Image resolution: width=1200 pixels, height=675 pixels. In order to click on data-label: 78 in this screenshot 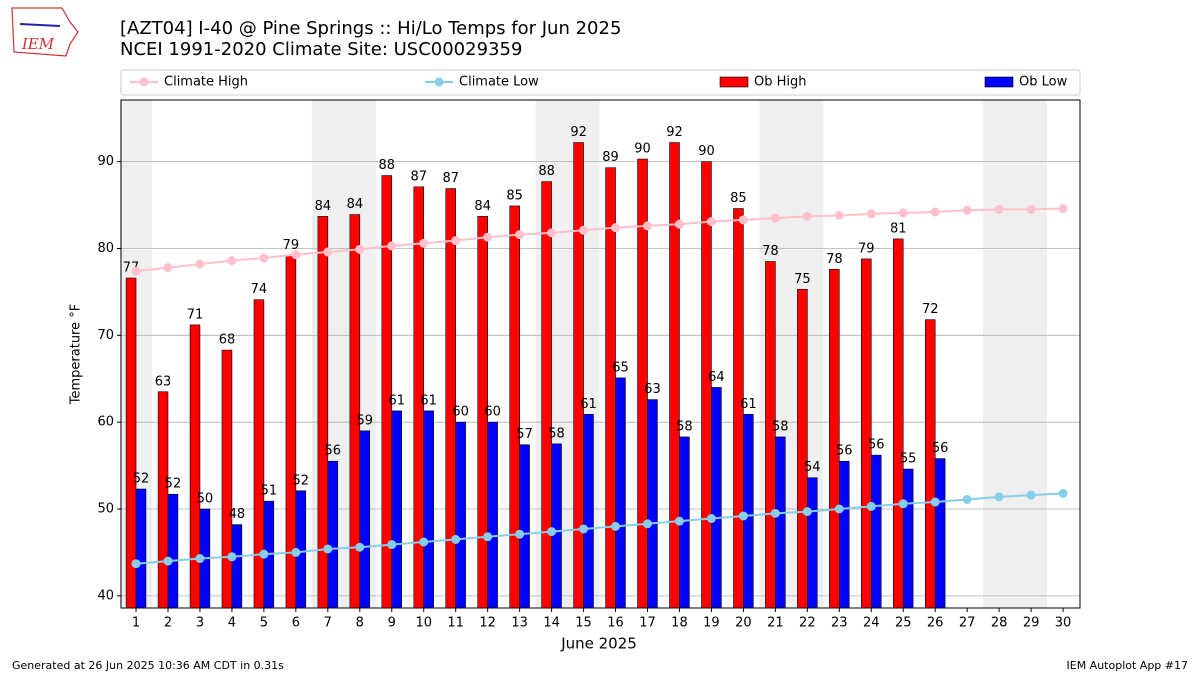, I will do `click(770, 251)`.